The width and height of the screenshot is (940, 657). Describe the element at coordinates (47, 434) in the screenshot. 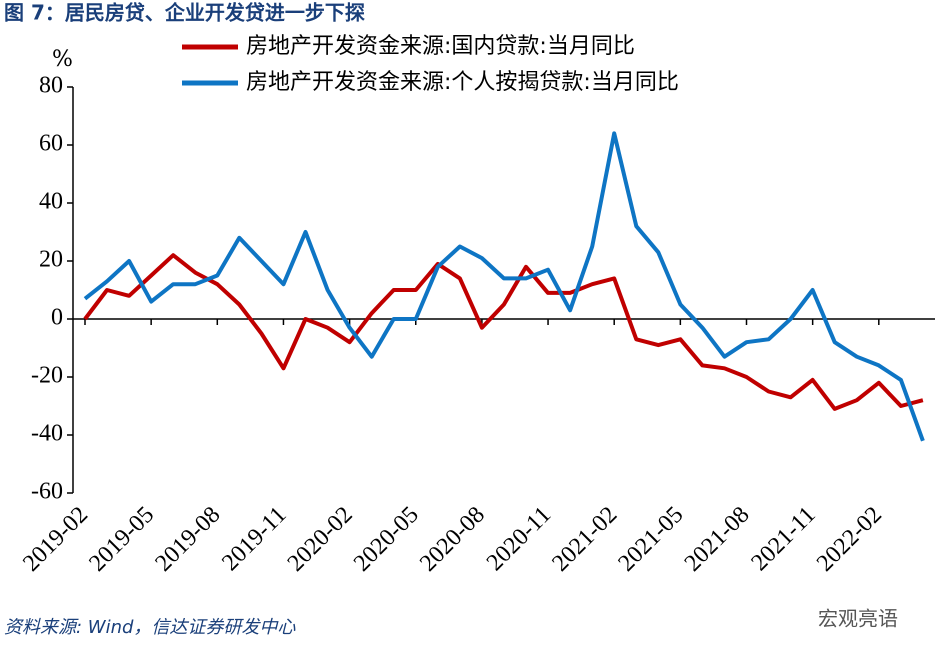

I see `y-tick-label: -40` at that location.